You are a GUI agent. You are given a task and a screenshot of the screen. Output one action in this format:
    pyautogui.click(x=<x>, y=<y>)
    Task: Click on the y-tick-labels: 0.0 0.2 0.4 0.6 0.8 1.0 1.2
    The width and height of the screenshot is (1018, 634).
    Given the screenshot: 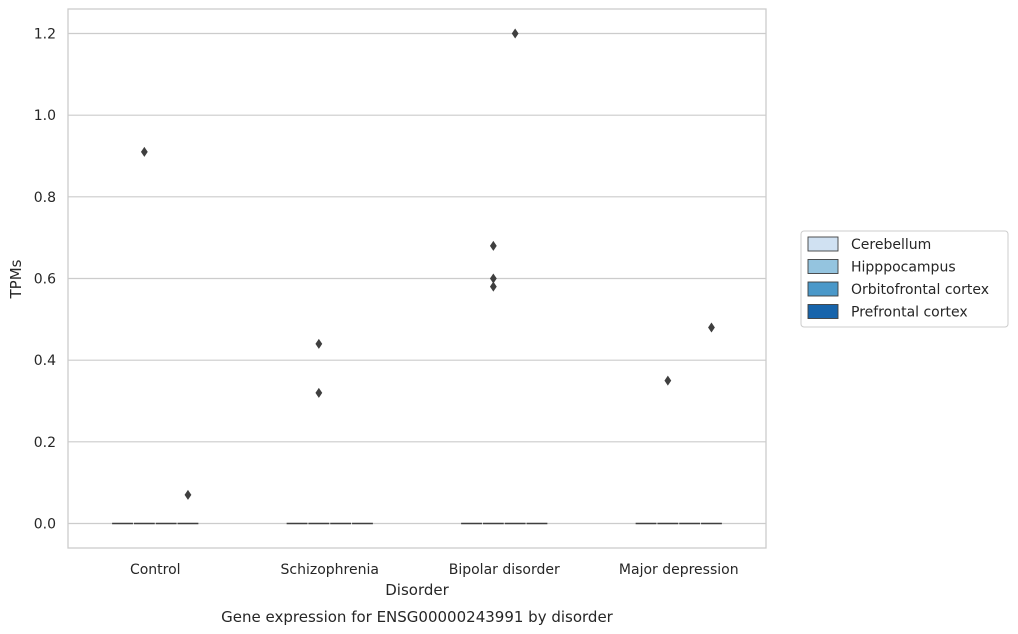 What is the action you would take?
    pyautogui.click(x=45, y=280)
    